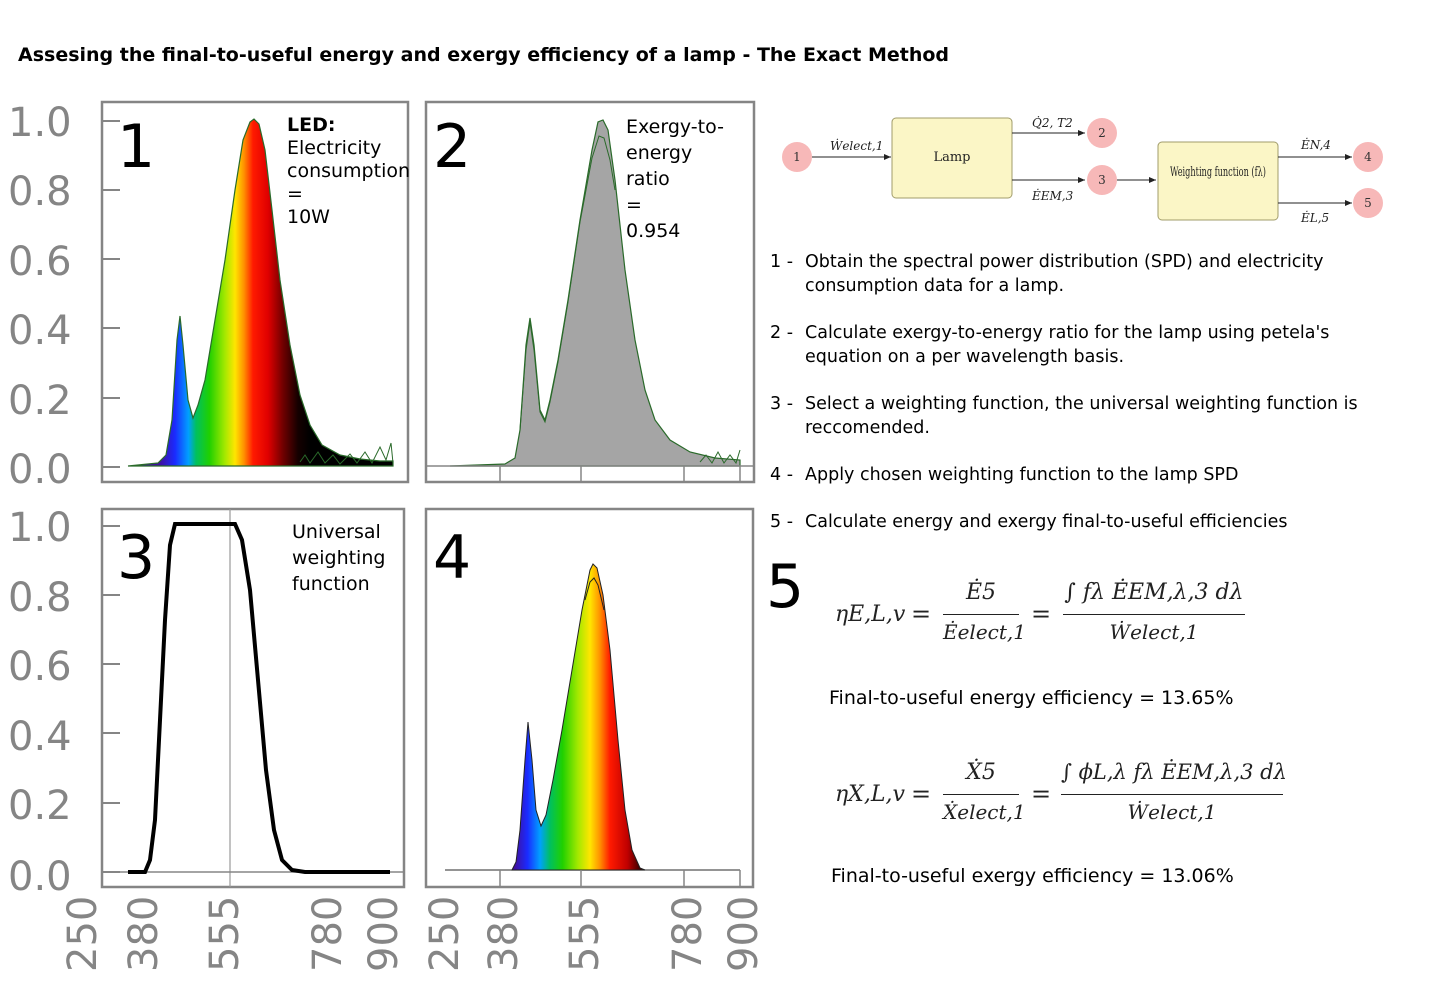 The image size is (1430, 1000). What do you see at coordinates (111, 496) in the screenshot?
I see `y-tick-marks` at bounding box center [111, 496].